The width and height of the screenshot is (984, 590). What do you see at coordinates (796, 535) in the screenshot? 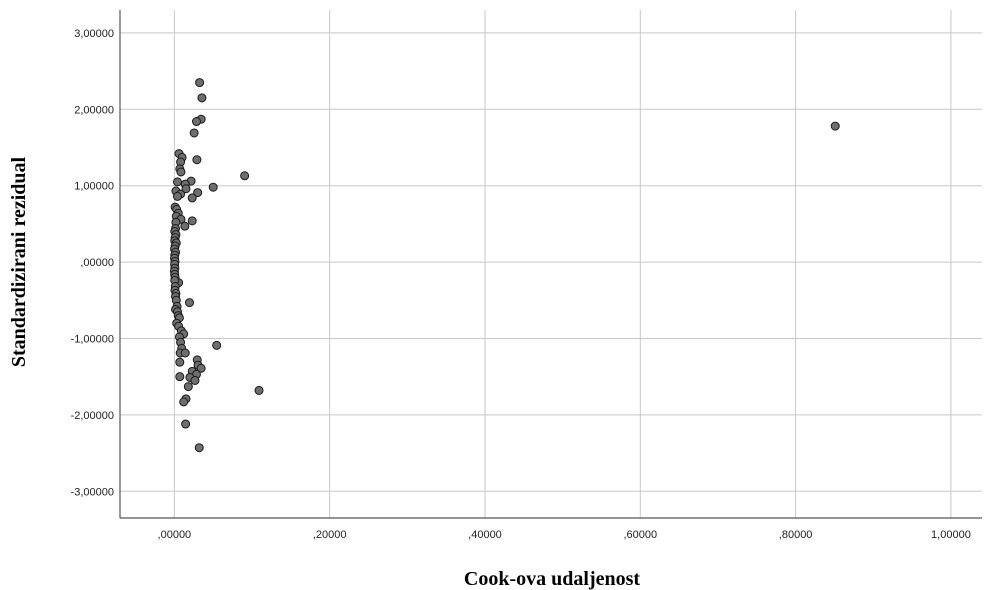
I see `x-tick-label: ,80000` at bounding box center [796, 535].